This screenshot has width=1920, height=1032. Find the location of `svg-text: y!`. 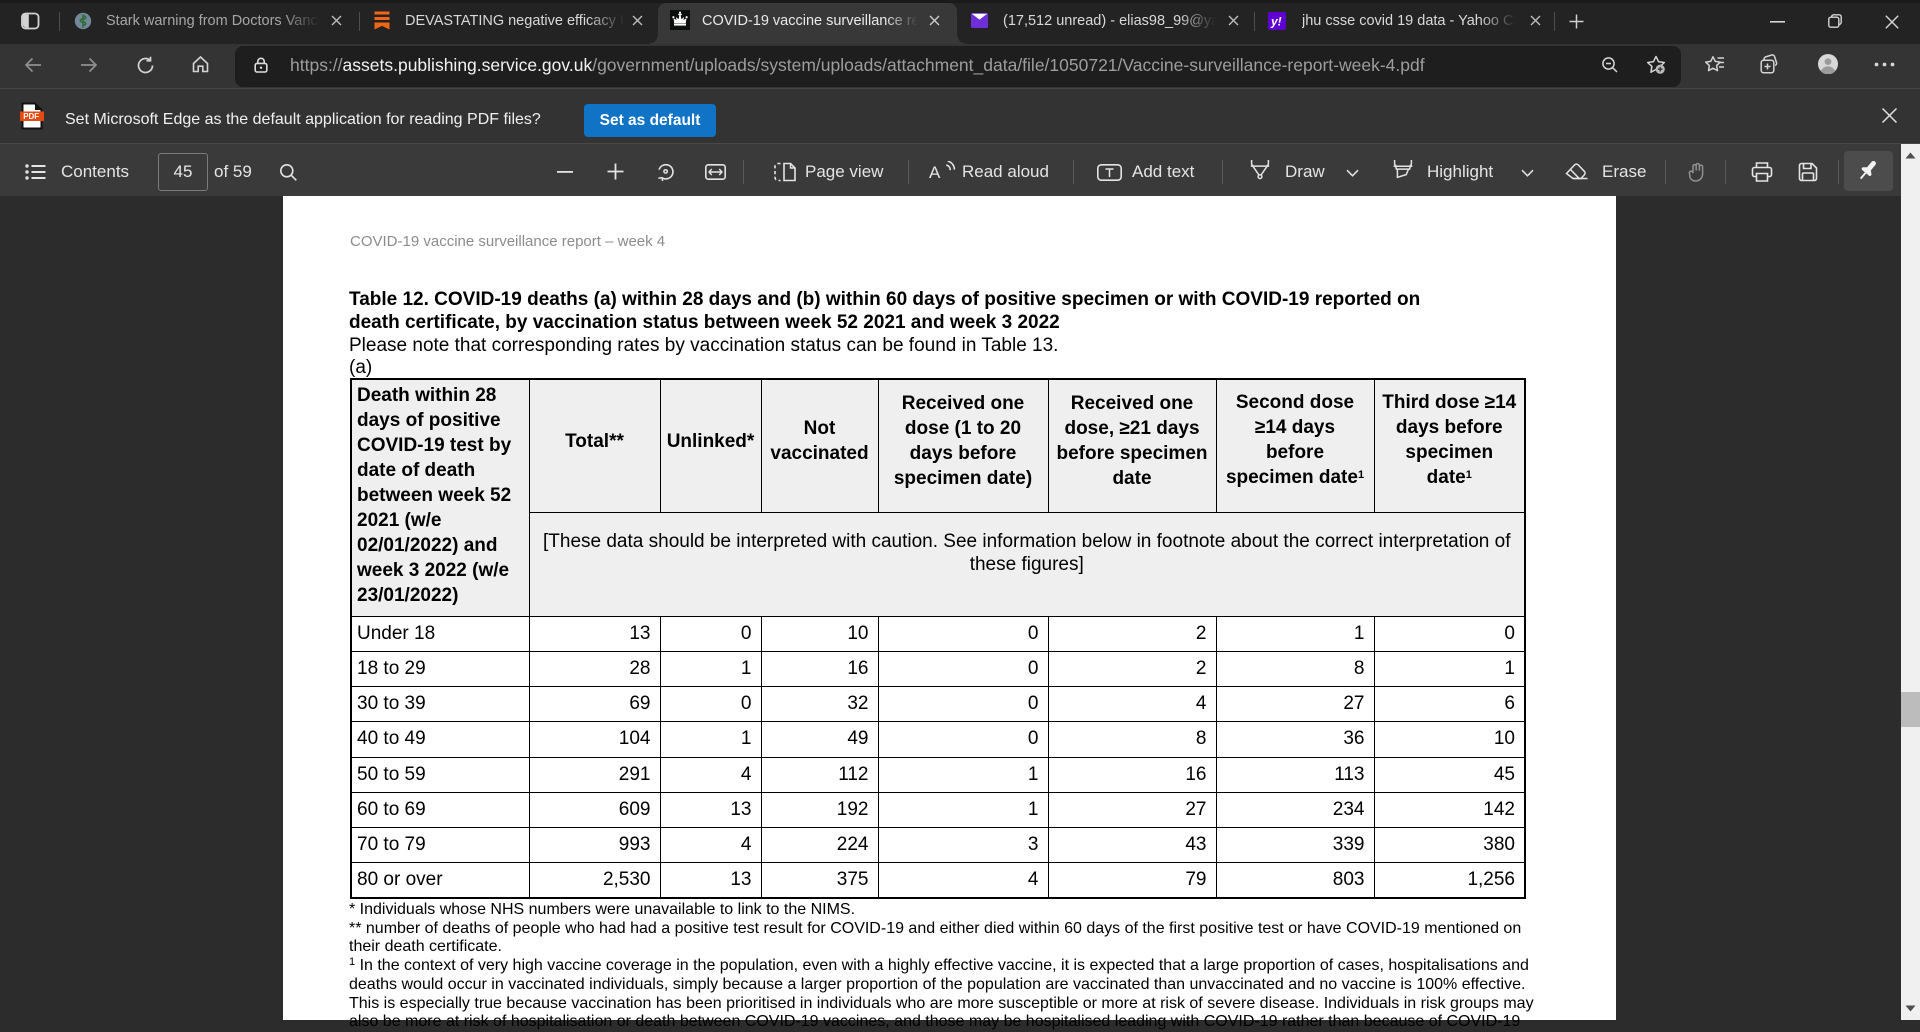

svg-text: y! is located at coordinates (1276, 22).